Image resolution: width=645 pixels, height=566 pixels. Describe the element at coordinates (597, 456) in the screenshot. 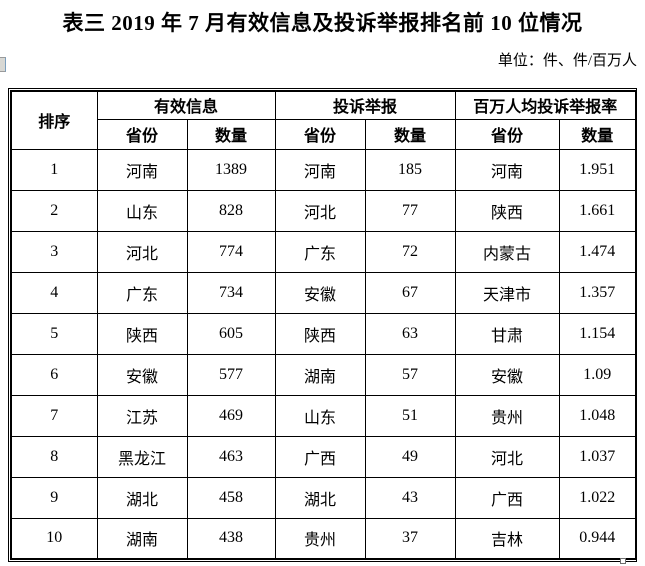

I see `rate-value-cell: 1.037` at that location.